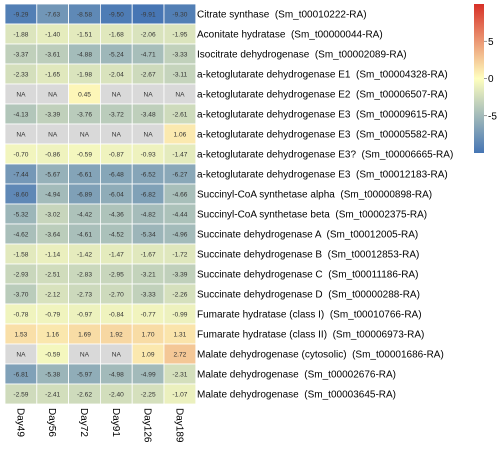 This screenshot has height=449, width=504. Describe the element at coordinates (116, 394) in the screenshot. I see `heatmap-cell-value: -2.40` at that location.